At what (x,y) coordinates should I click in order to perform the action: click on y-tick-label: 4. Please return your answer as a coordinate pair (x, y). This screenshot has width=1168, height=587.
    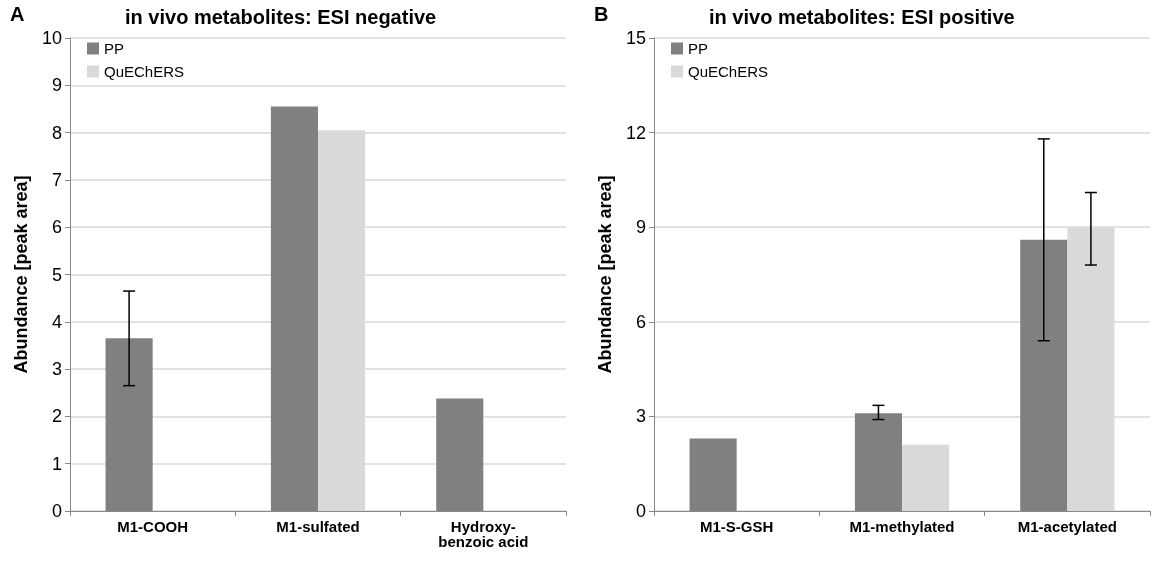
    Looking at the image, I should click on (56, 321).